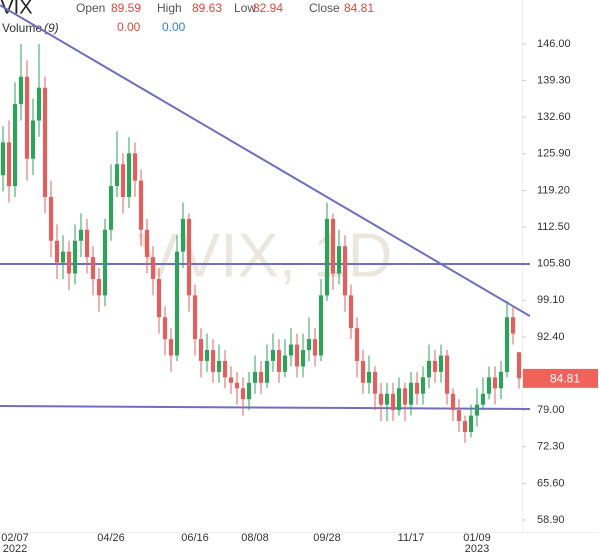  What do you see at coordinates (551, 447) in the screenshot?
I see `y-tick-label: 72.30` at bounding box center [551, 447].